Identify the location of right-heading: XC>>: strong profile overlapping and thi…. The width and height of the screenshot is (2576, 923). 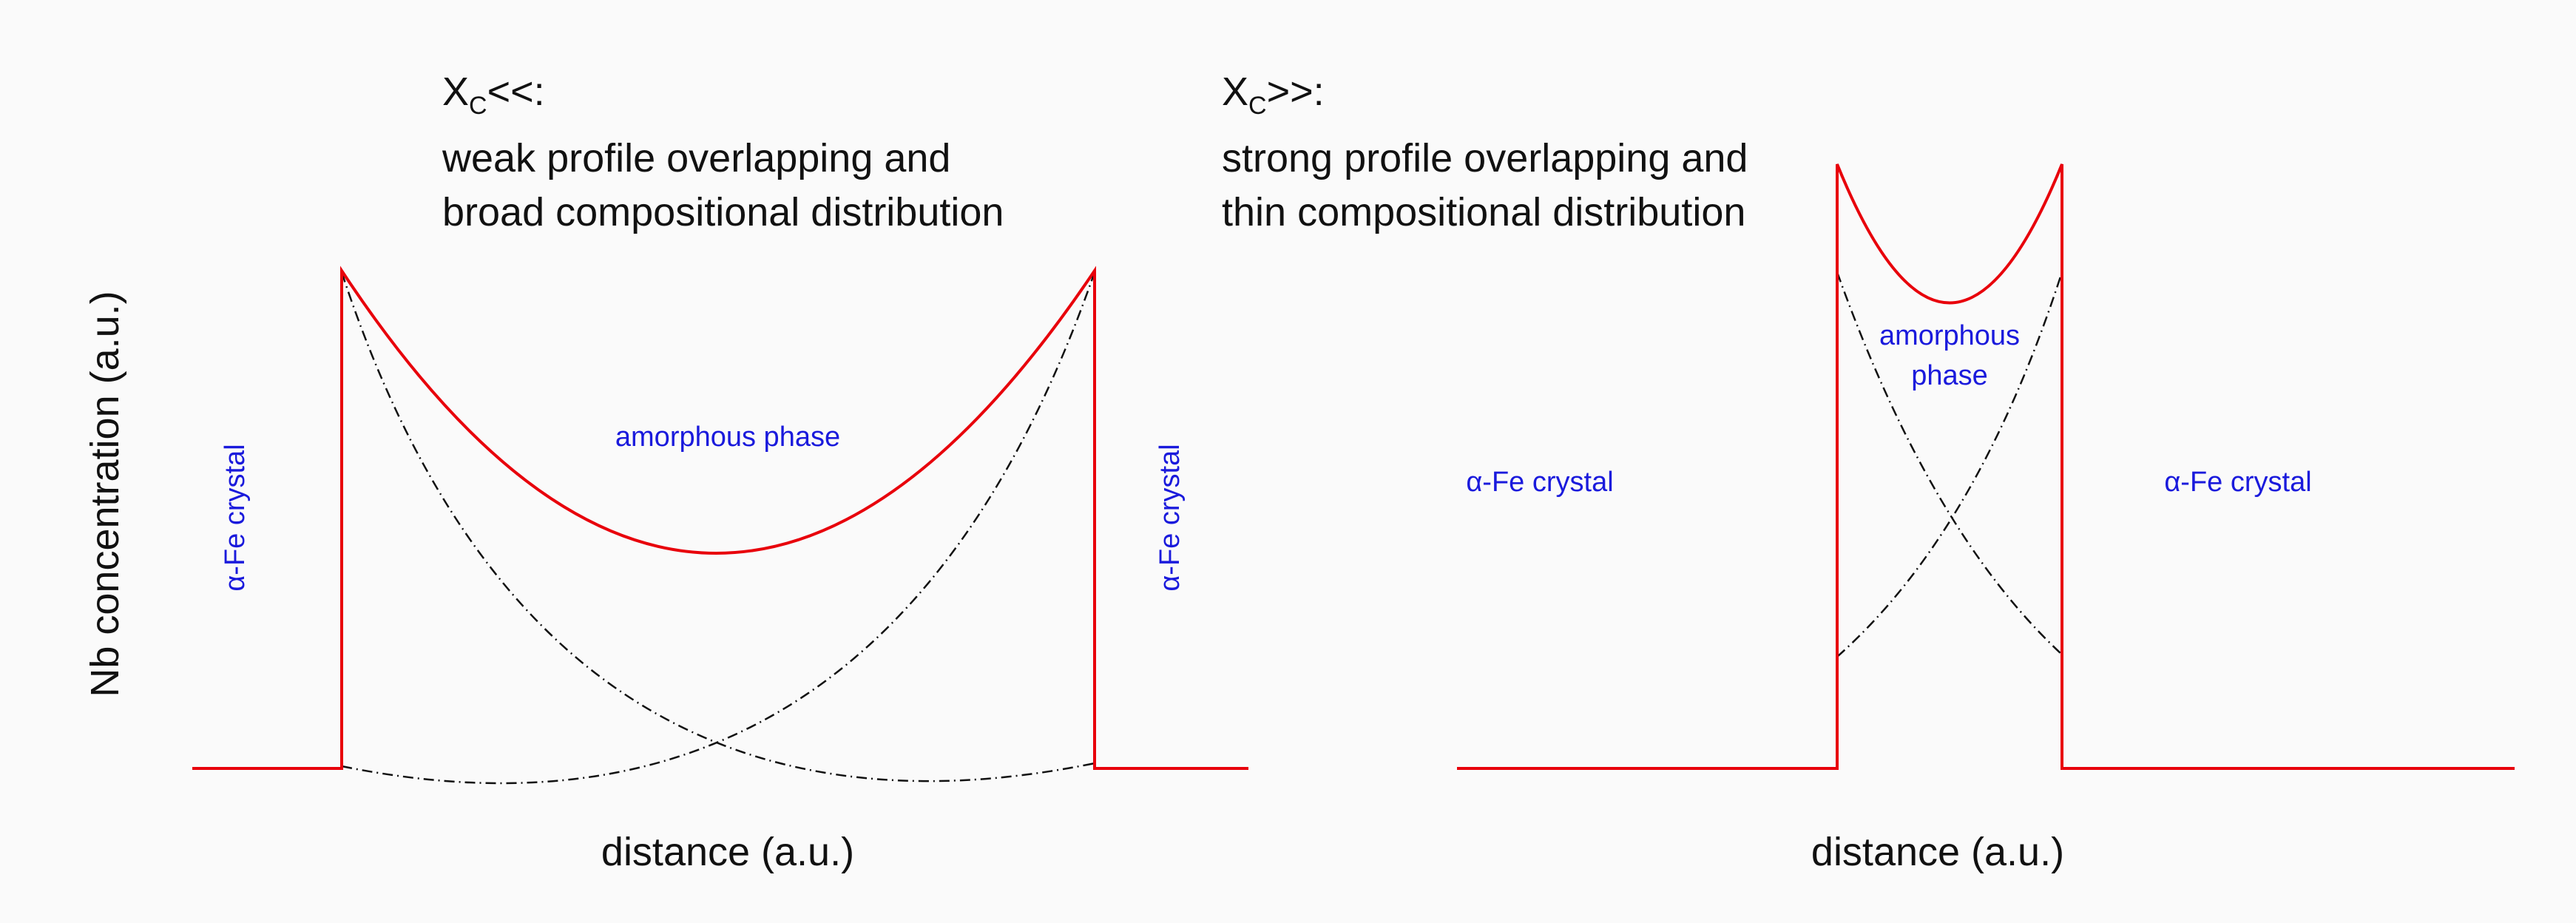
(1485, 152).